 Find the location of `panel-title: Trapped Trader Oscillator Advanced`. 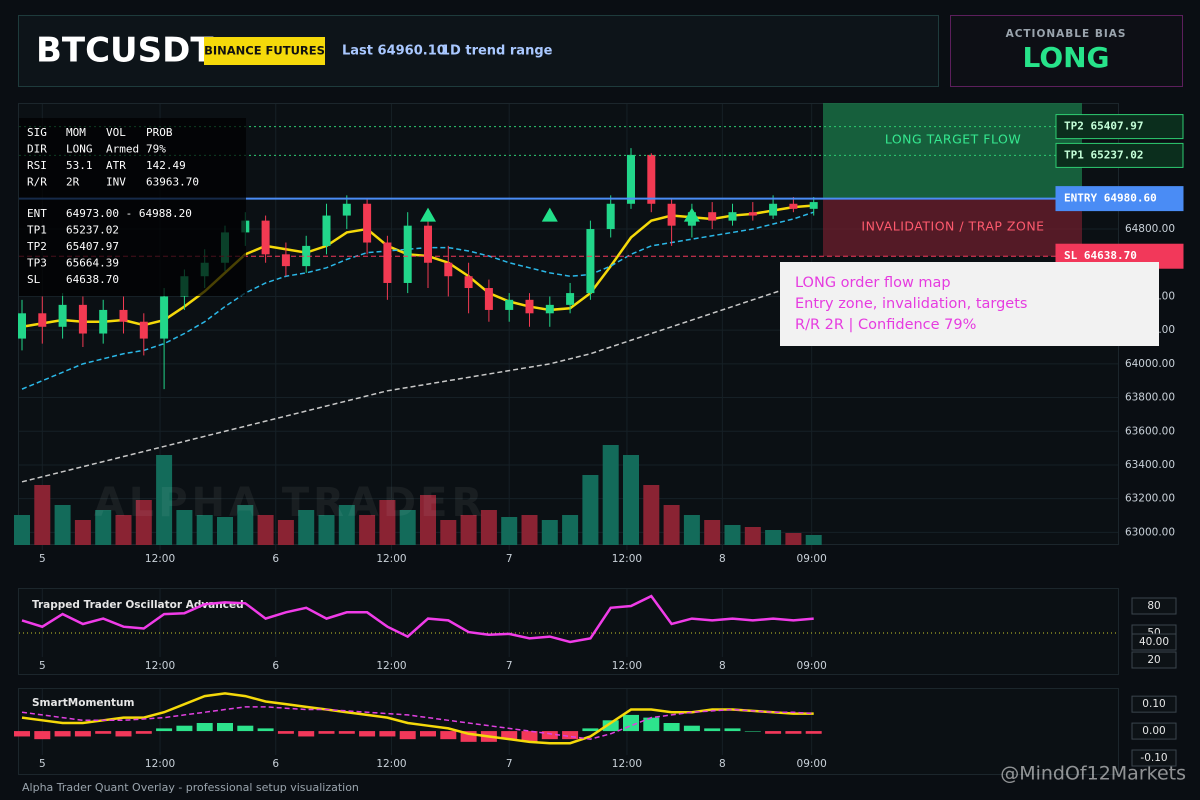

panel-title: Trapped Trader Oscillator Advanced is located at coordinates (138, 605).